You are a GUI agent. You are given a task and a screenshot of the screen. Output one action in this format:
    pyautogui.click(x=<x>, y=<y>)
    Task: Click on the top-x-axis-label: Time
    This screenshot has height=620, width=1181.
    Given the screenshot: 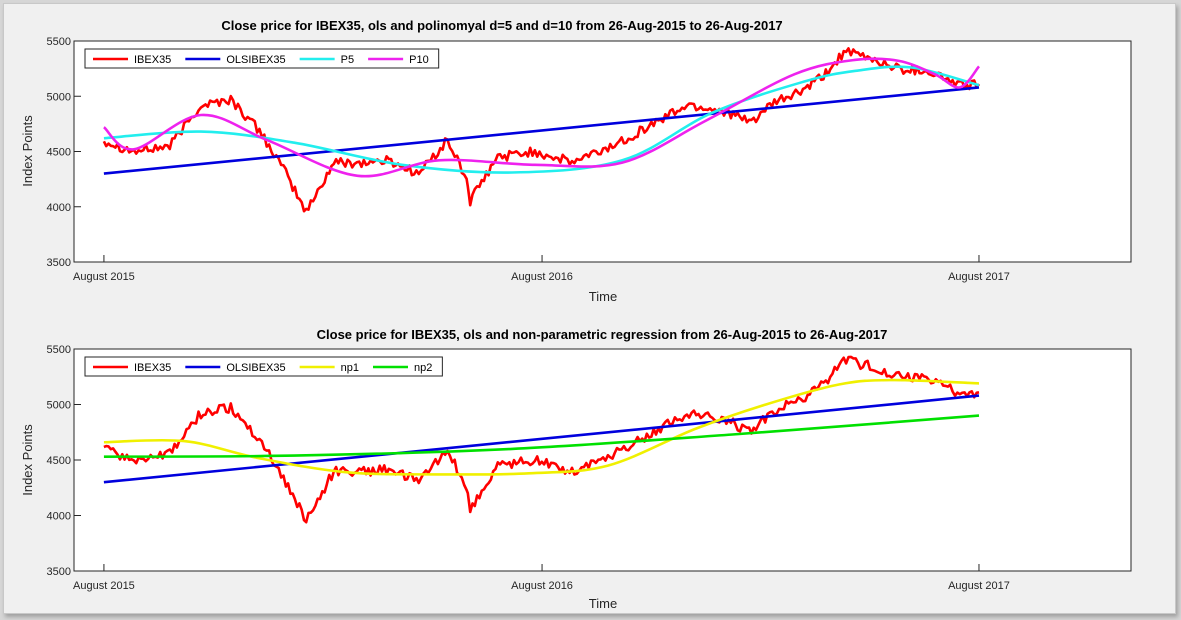 What is the action you would take?
    pyautogui.click(x=603, y=296)
    